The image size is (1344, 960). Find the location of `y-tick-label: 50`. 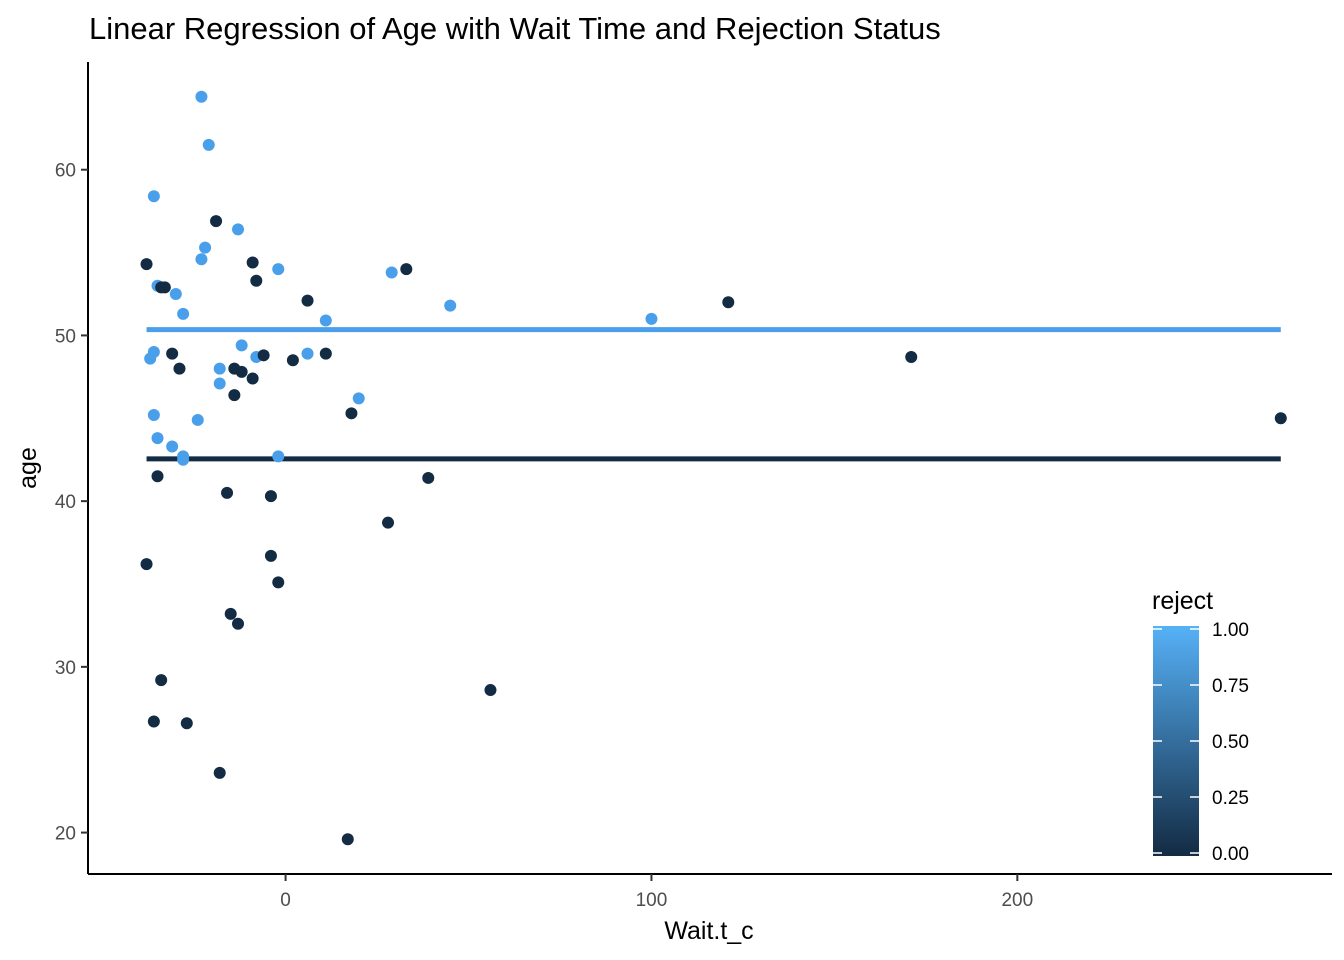

y-tick-label: 50 is located at coordinates (65, 336).